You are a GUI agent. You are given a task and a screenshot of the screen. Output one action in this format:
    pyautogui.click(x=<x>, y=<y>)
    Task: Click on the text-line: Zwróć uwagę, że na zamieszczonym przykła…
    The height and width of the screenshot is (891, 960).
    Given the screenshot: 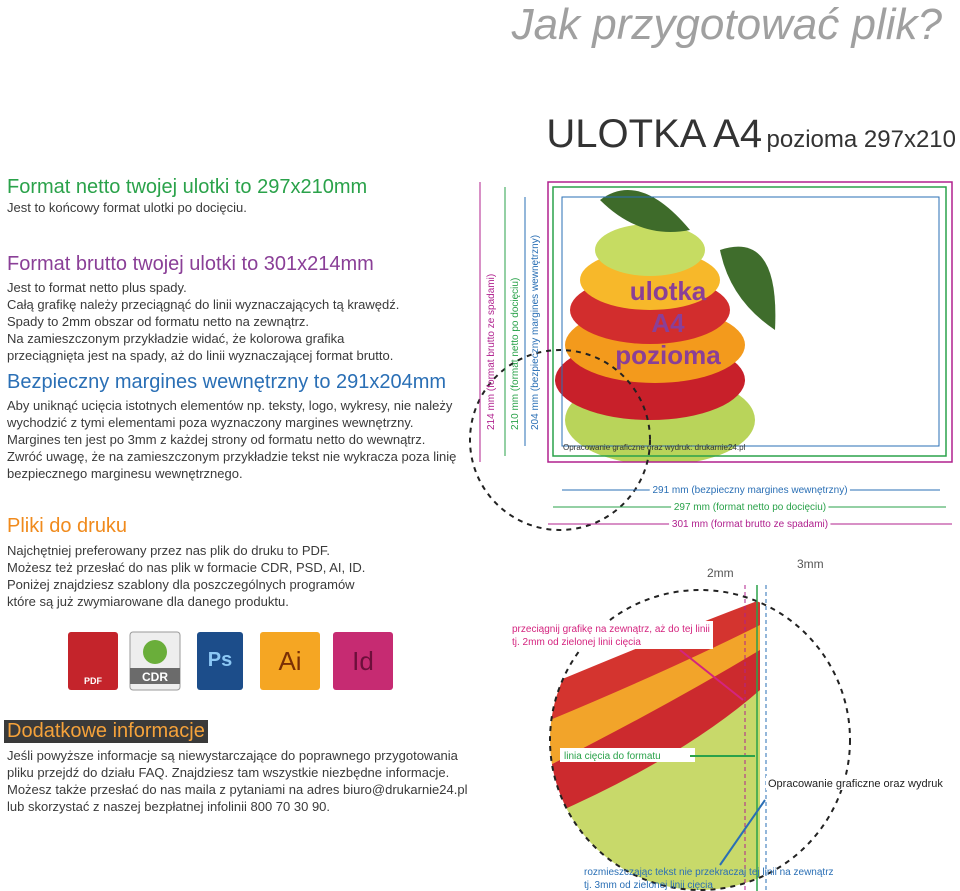 What is the action you would take?
    pyautogui.click(x=232, y=456)
    